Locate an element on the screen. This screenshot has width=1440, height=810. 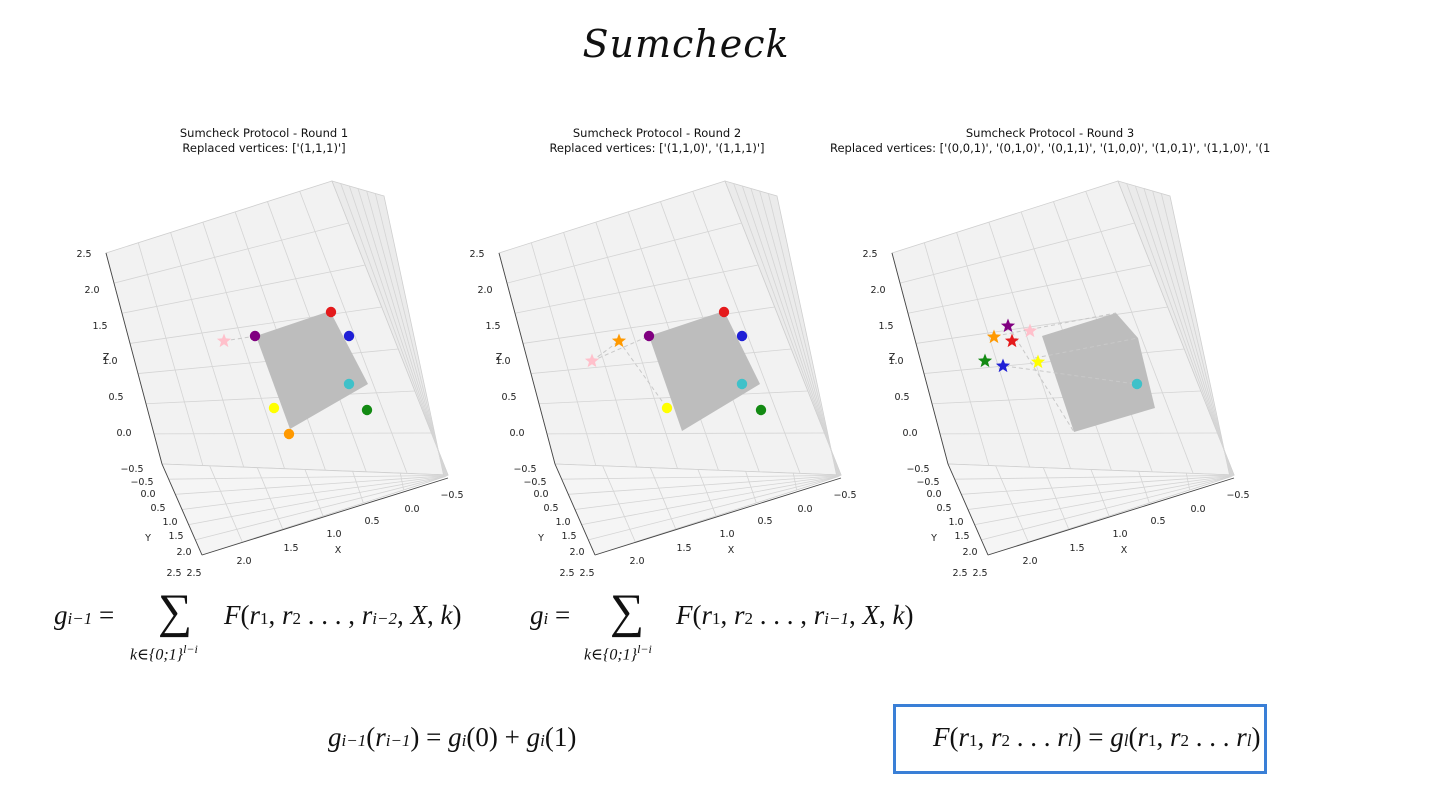
f1-limits-sup: l−i is located at coordinates (190, 649).